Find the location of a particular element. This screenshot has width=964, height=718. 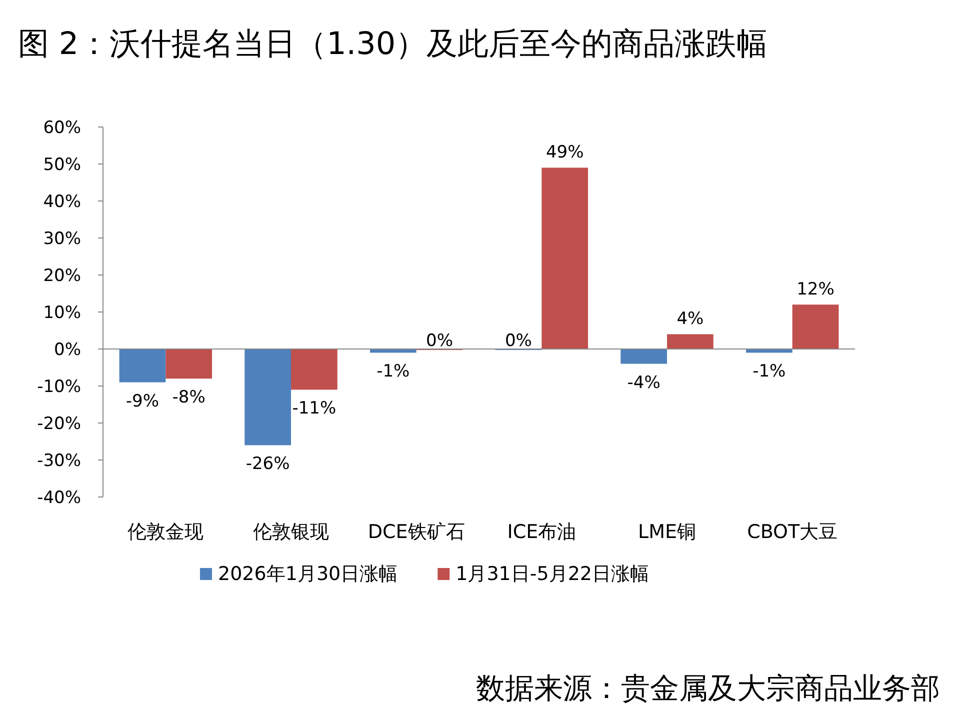

y-tick-label: -10% is located at coordinates (59, 387).